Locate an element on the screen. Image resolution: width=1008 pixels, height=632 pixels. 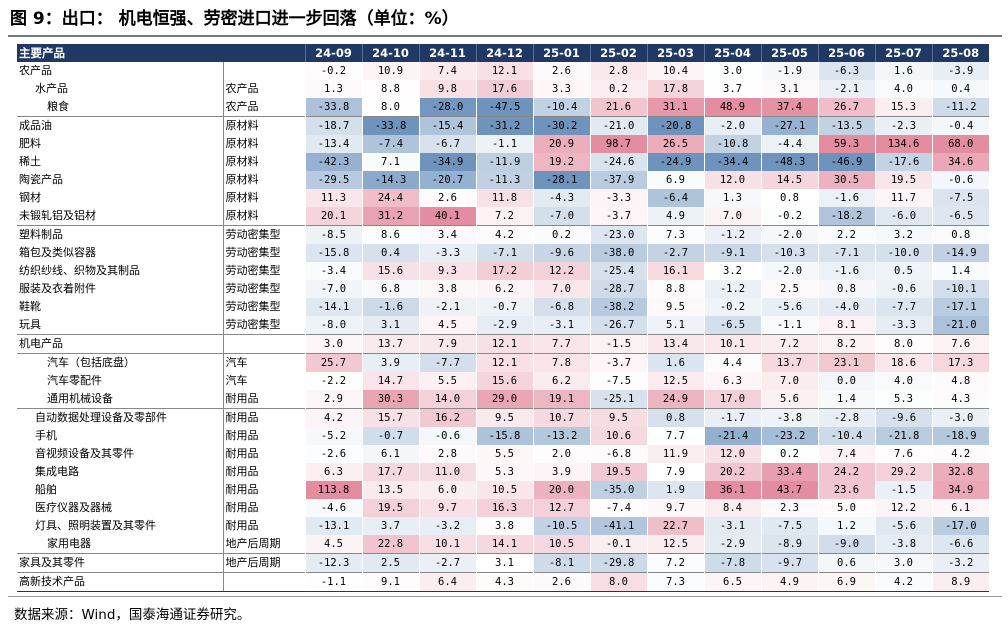
growth-value-cell: 6.9 is located at coordinates (846, 582).